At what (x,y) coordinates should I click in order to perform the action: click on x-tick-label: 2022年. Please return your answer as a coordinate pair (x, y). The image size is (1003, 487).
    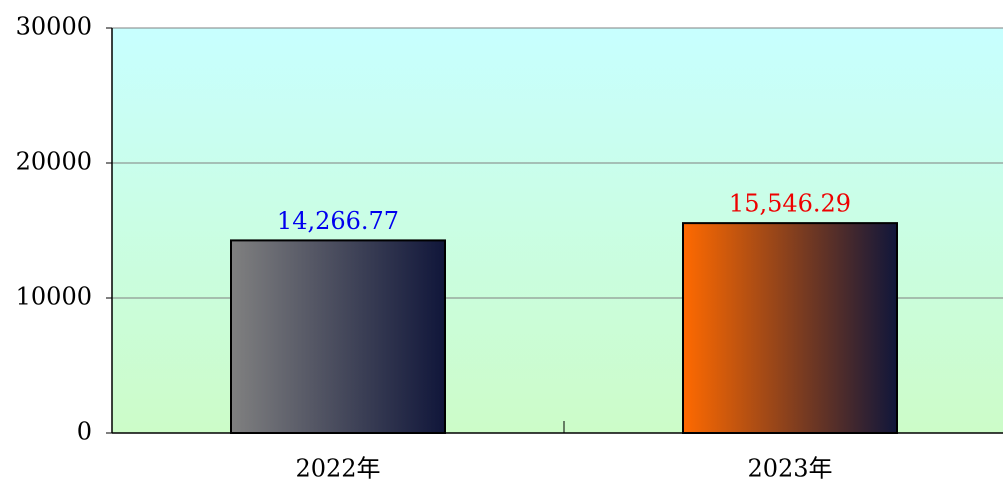
    Looking at the image, I should click on (337, 469).